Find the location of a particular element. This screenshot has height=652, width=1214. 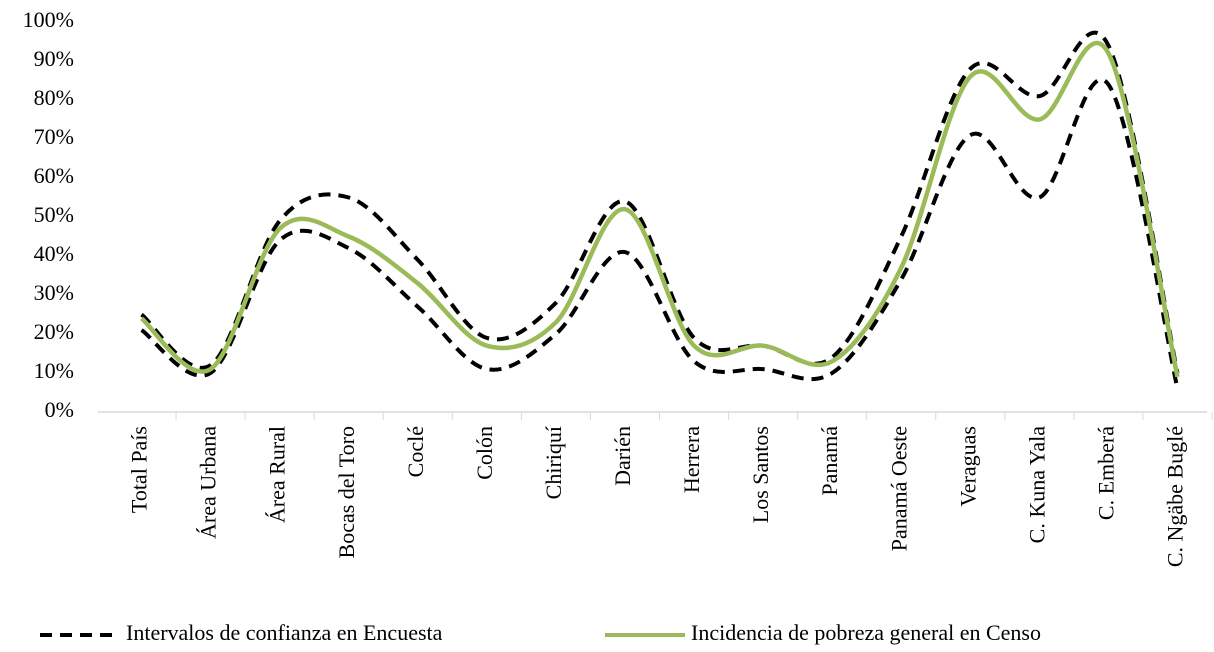

x-tick-label: Coclé is located at coordinates (415, 451).